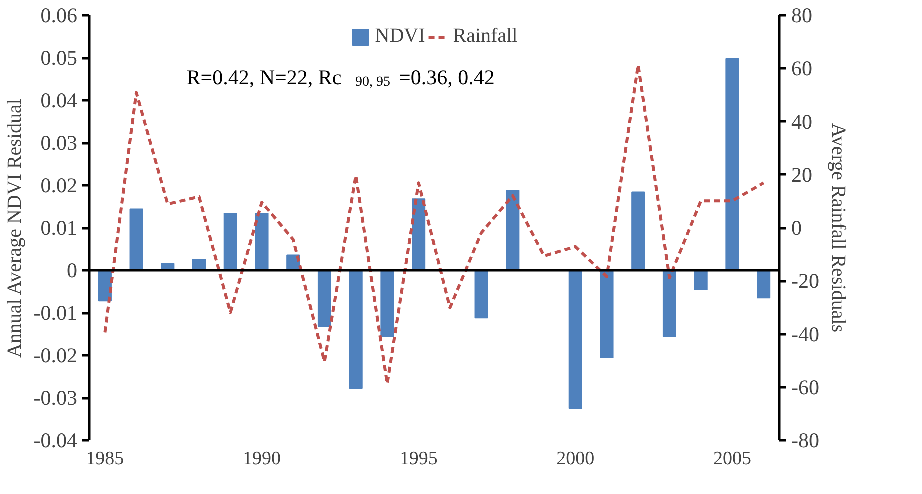 The image size is (922, 494). Describe the element at coordinates (732, 459) in the screenshot. I see `x-tick-label: 2005` at that location.